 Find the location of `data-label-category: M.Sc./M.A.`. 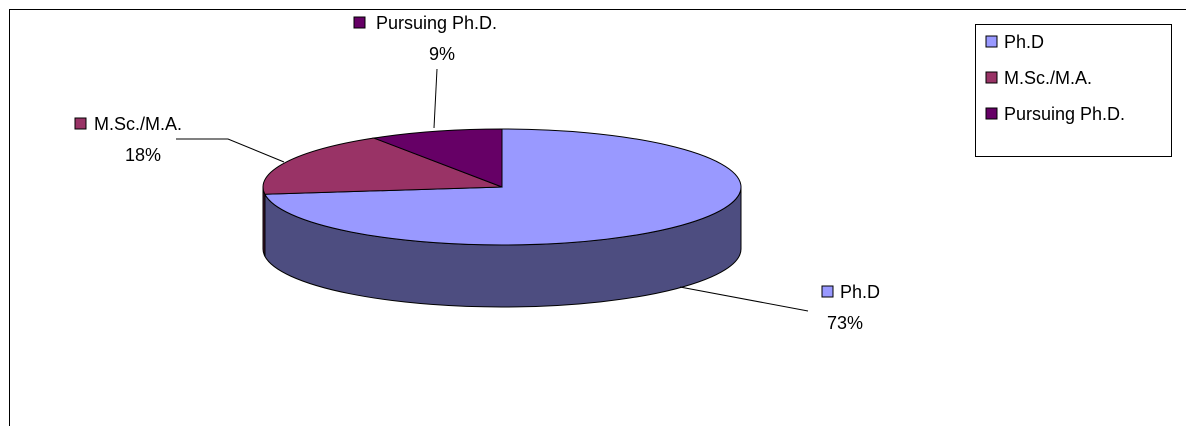

data-label-category: M.Sc./M.A. is located at coordinates (138, 124).